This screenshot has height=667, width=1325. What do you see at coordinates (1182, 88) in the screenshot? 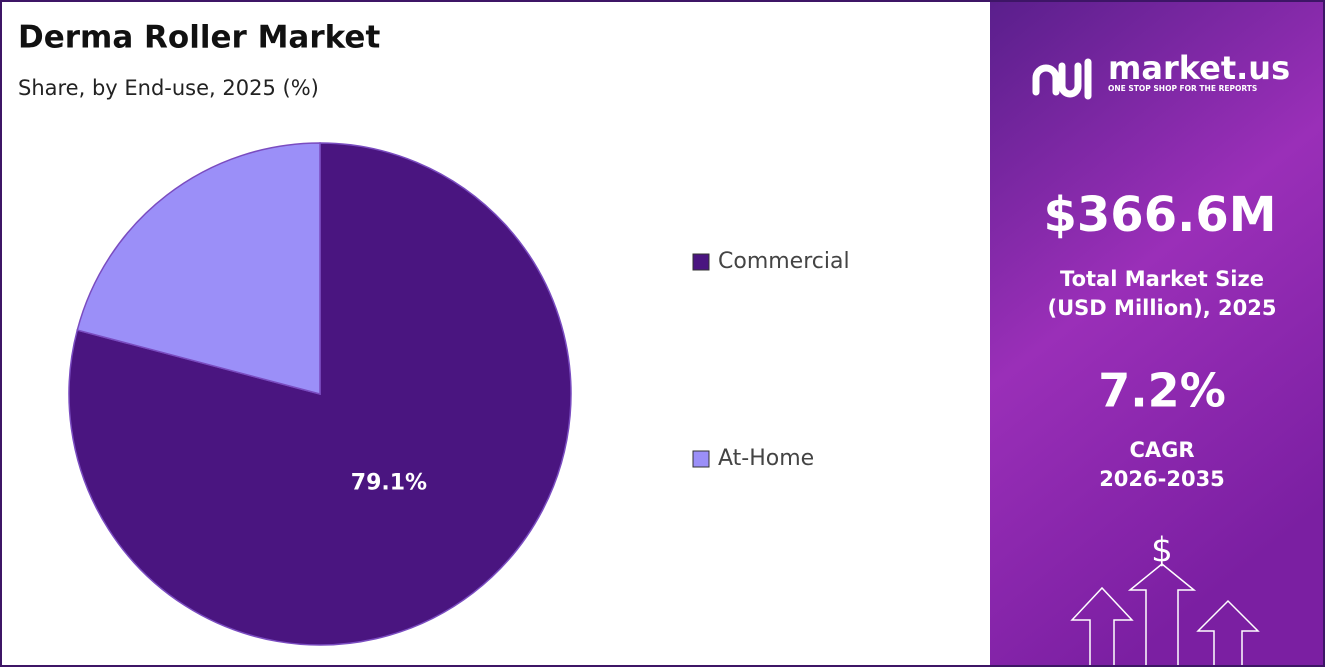
I see `tagline: ONE STOP SHOP FOR THE REPORTS` at bounding box center [1182, 88].